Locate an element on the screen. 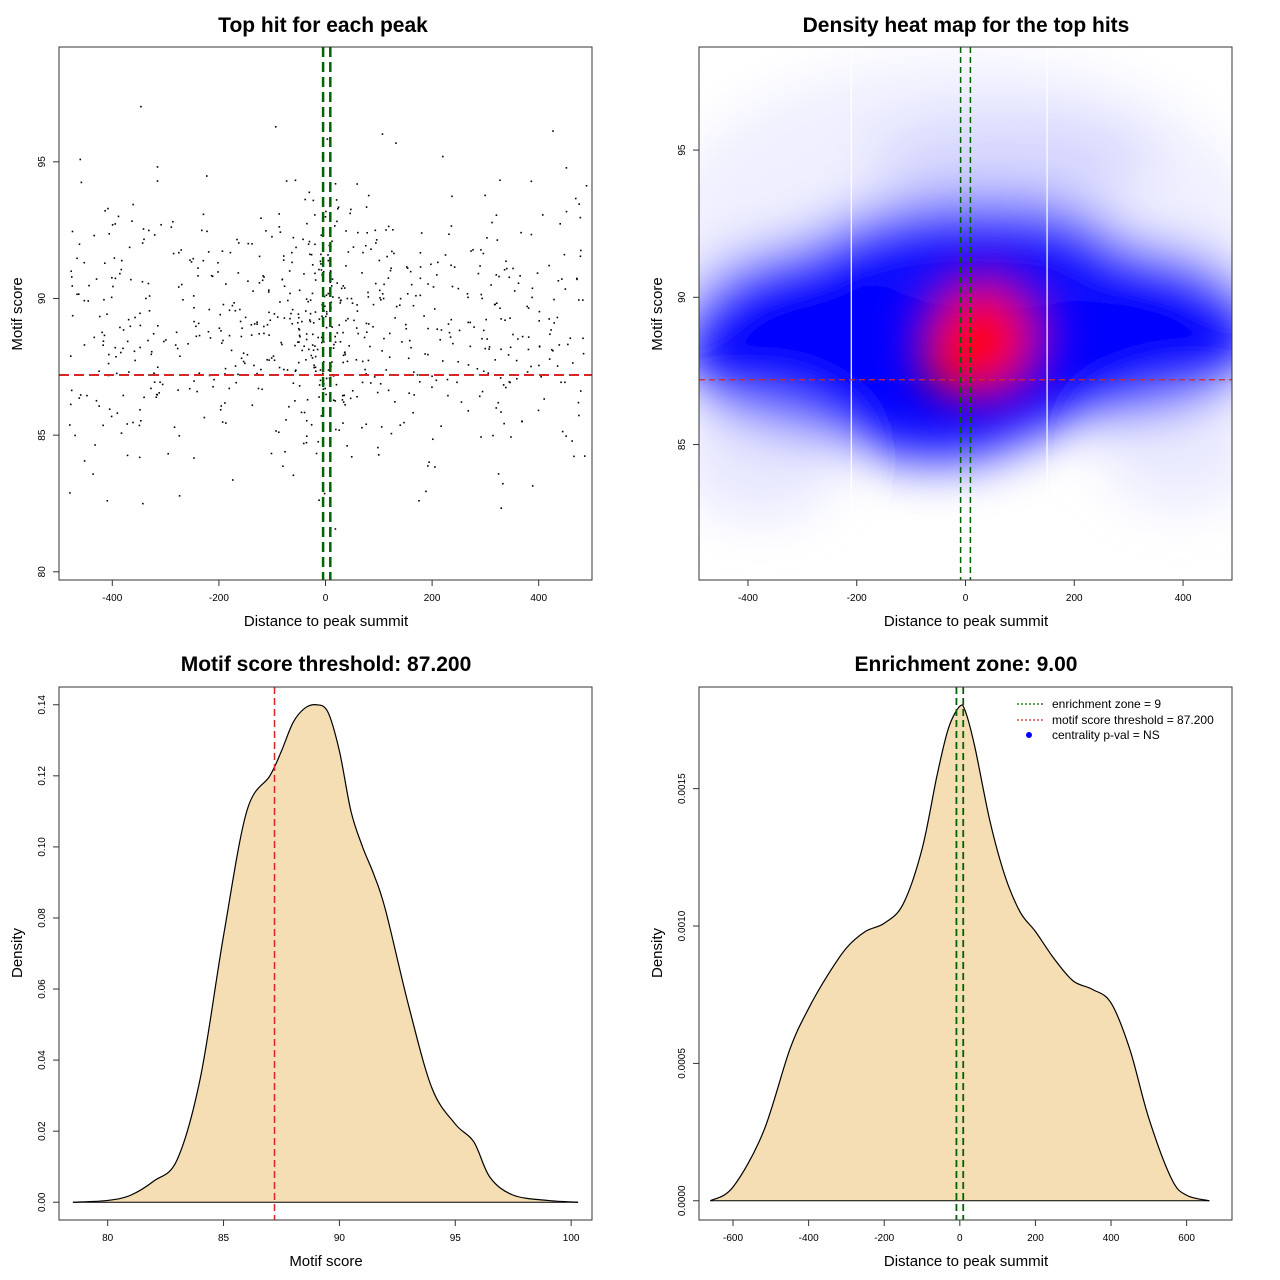 This screenshot has height=1280, width=1280. x-tick-label: 100 is located at coordinates (571, 1238).